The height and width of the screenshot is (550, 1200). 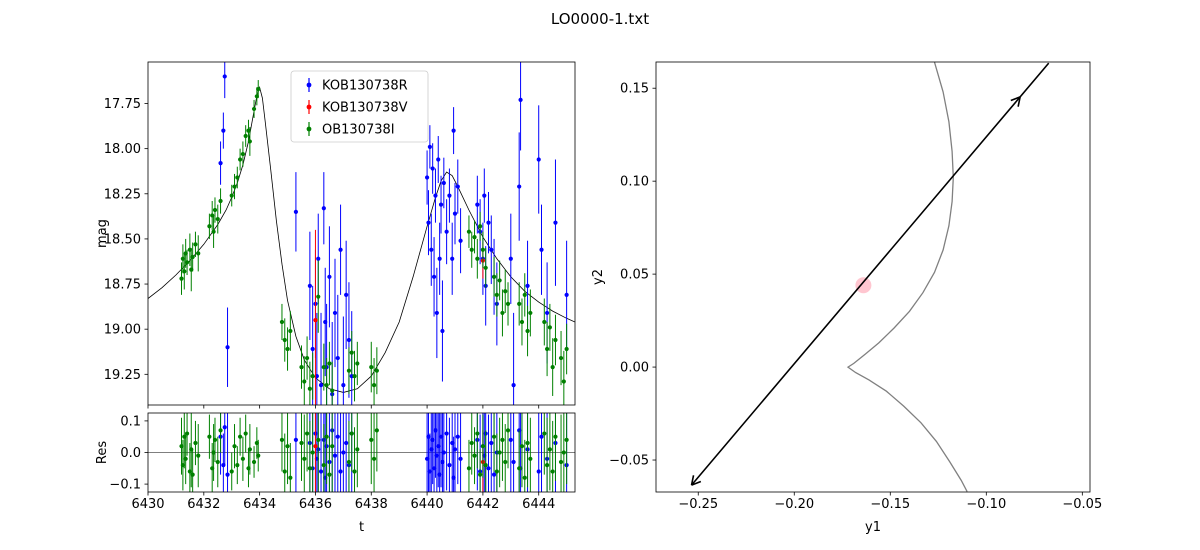 I want to click on t-tick-label: 6436, so click(x=315, y=504).